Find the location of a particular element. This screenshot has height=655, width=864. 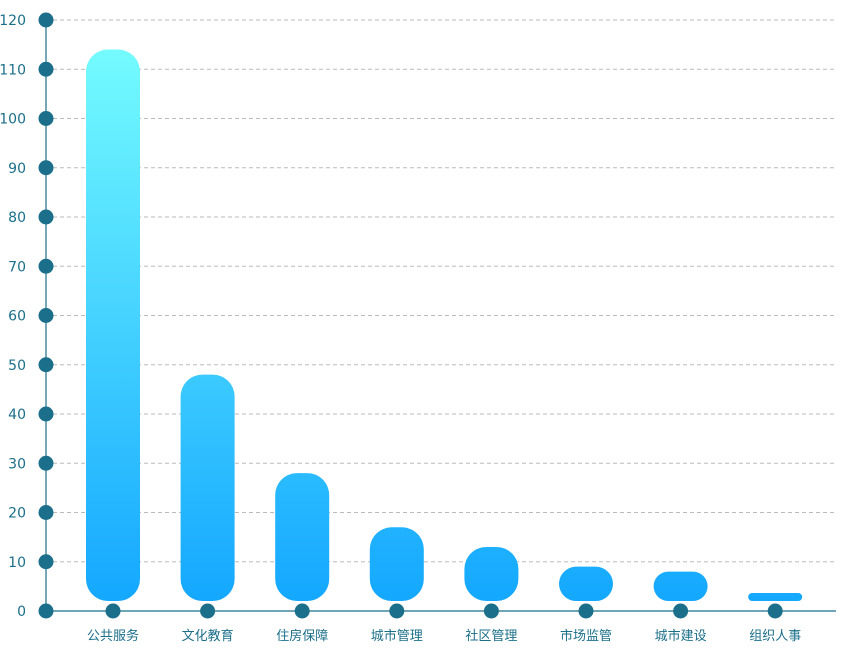

y-tick-label: 30 is located at coordinates (17, 464).